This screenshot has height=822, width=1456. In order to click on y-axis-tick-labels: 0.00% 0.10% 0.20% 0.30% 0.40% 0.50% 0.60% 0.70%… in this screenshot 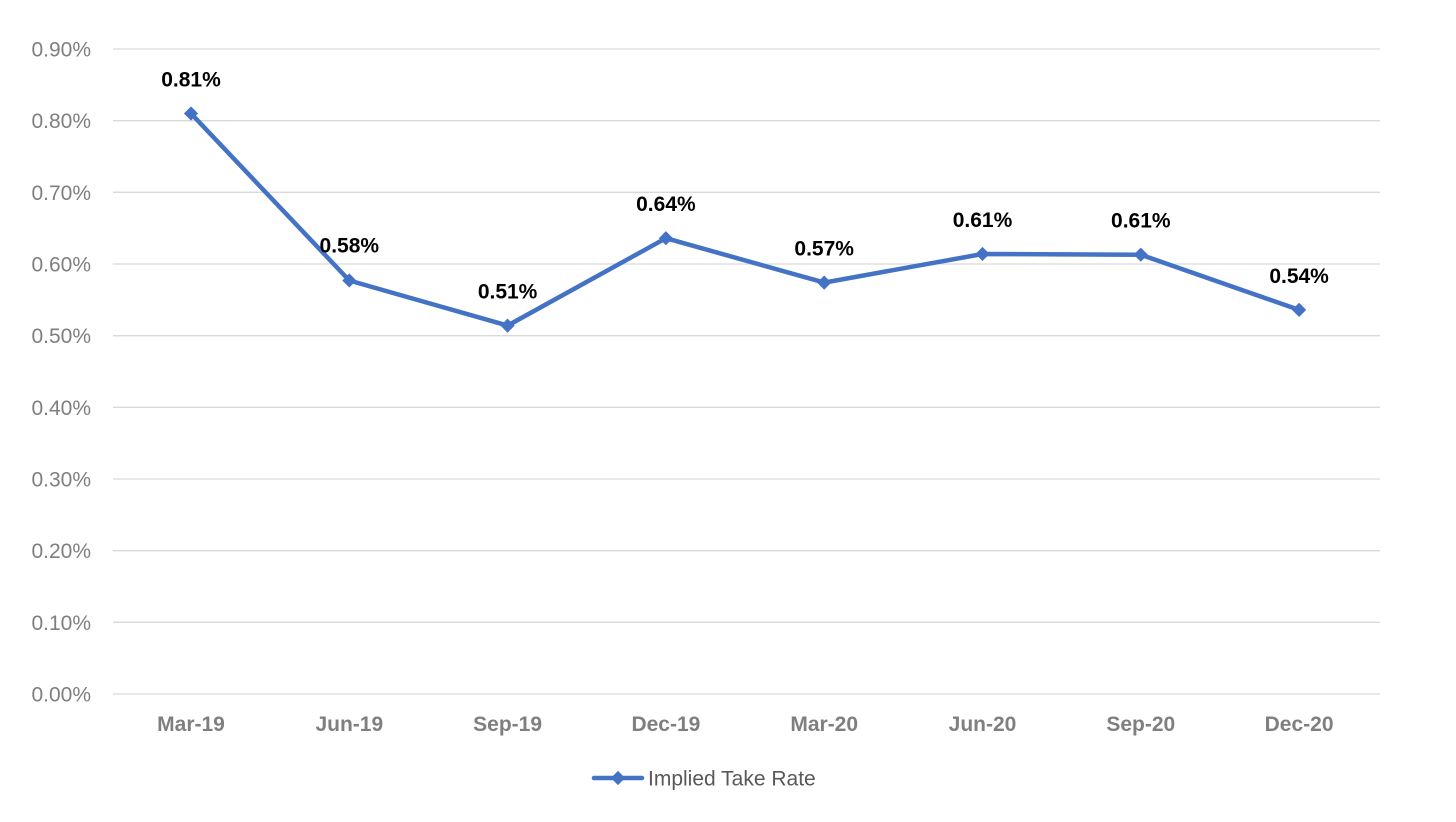, I will do `click(61, 373)`.